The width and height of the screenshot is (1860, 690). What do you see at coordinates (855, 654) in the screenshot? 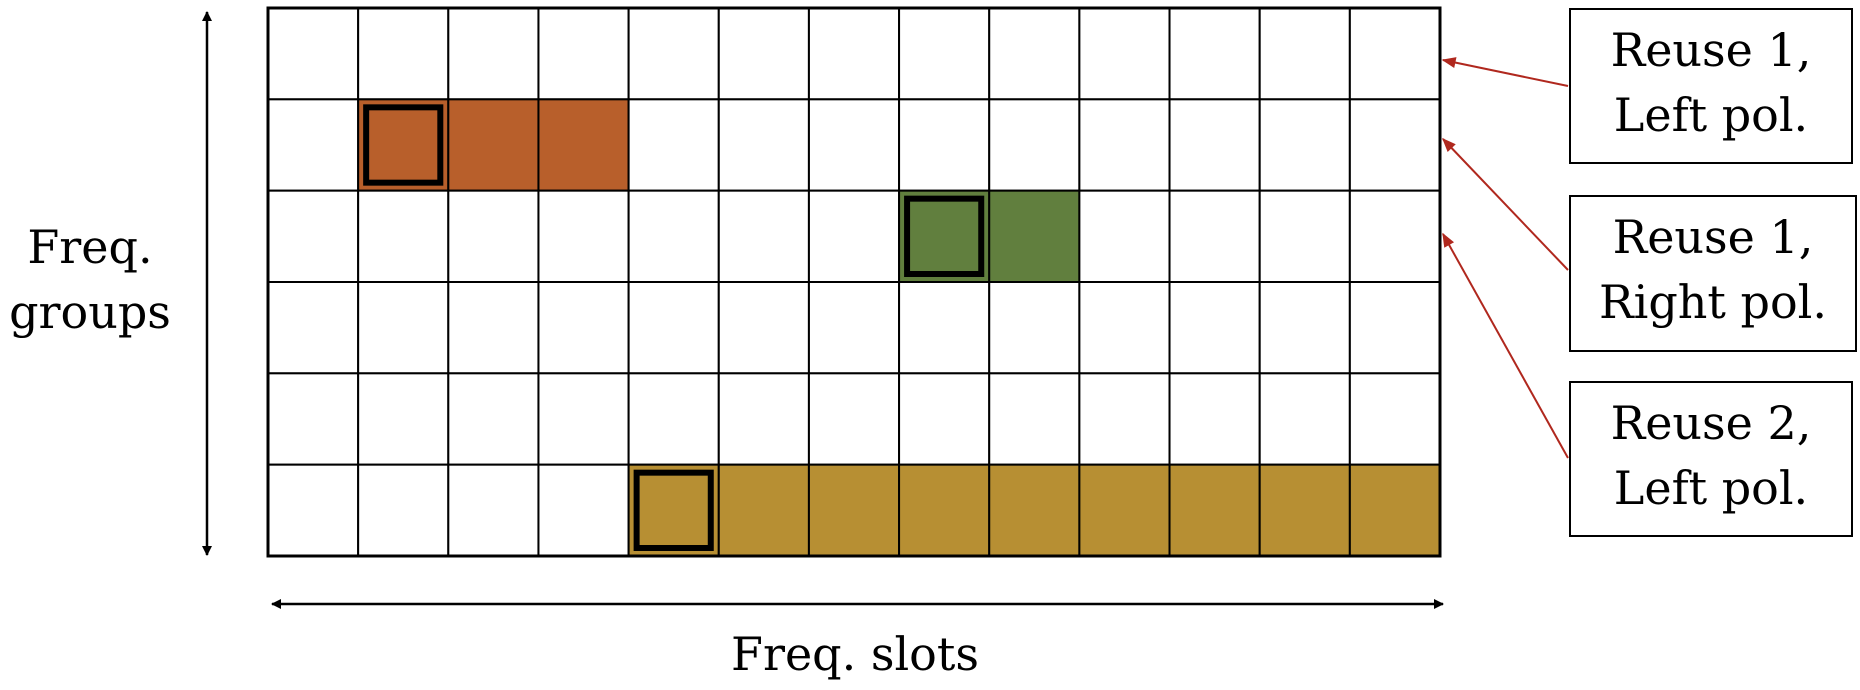
I see `x-axis-label: Freq. slots` at bounding box center [855, 654].